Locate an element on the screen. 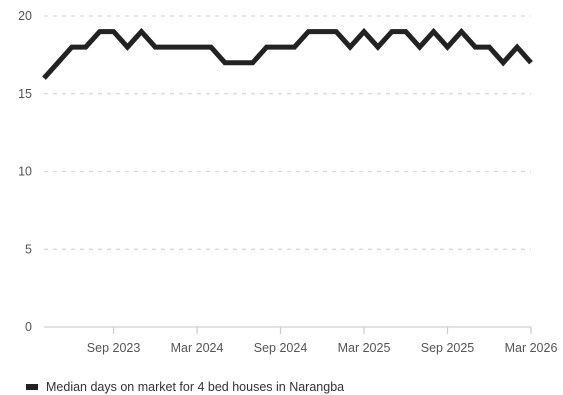 The image size is (563, 395). y-tick-label: 10 is located at coordinates (25, 172).